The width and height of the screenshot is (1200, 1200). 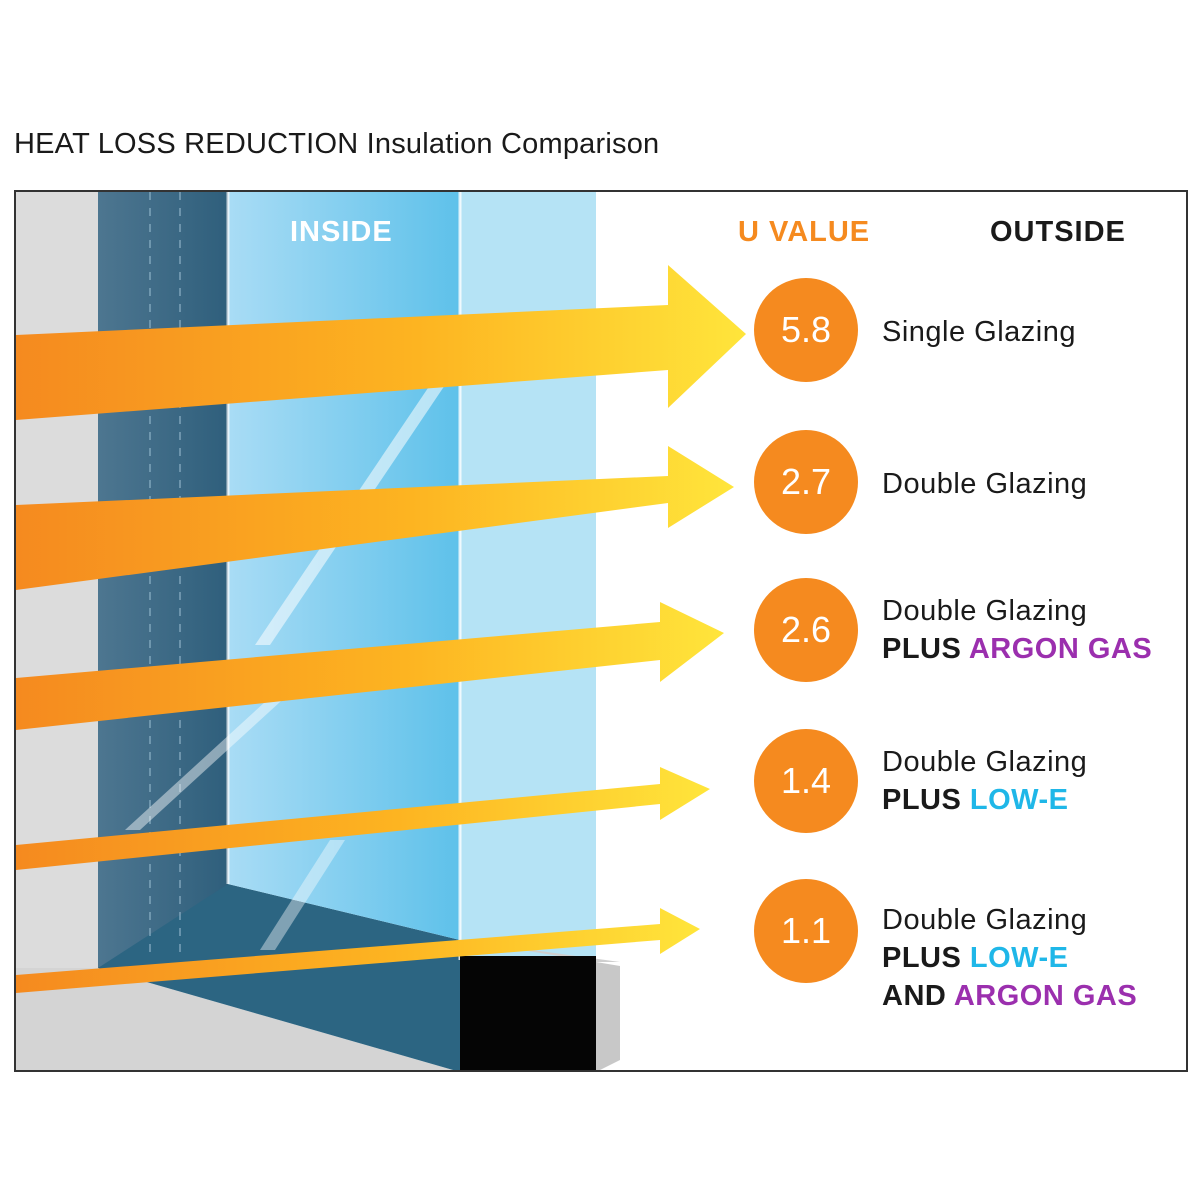 I want to click on glazing-label: Double Glazing PLUS LOW-E AND ARGON GAS, so click(x=1009, y=958).